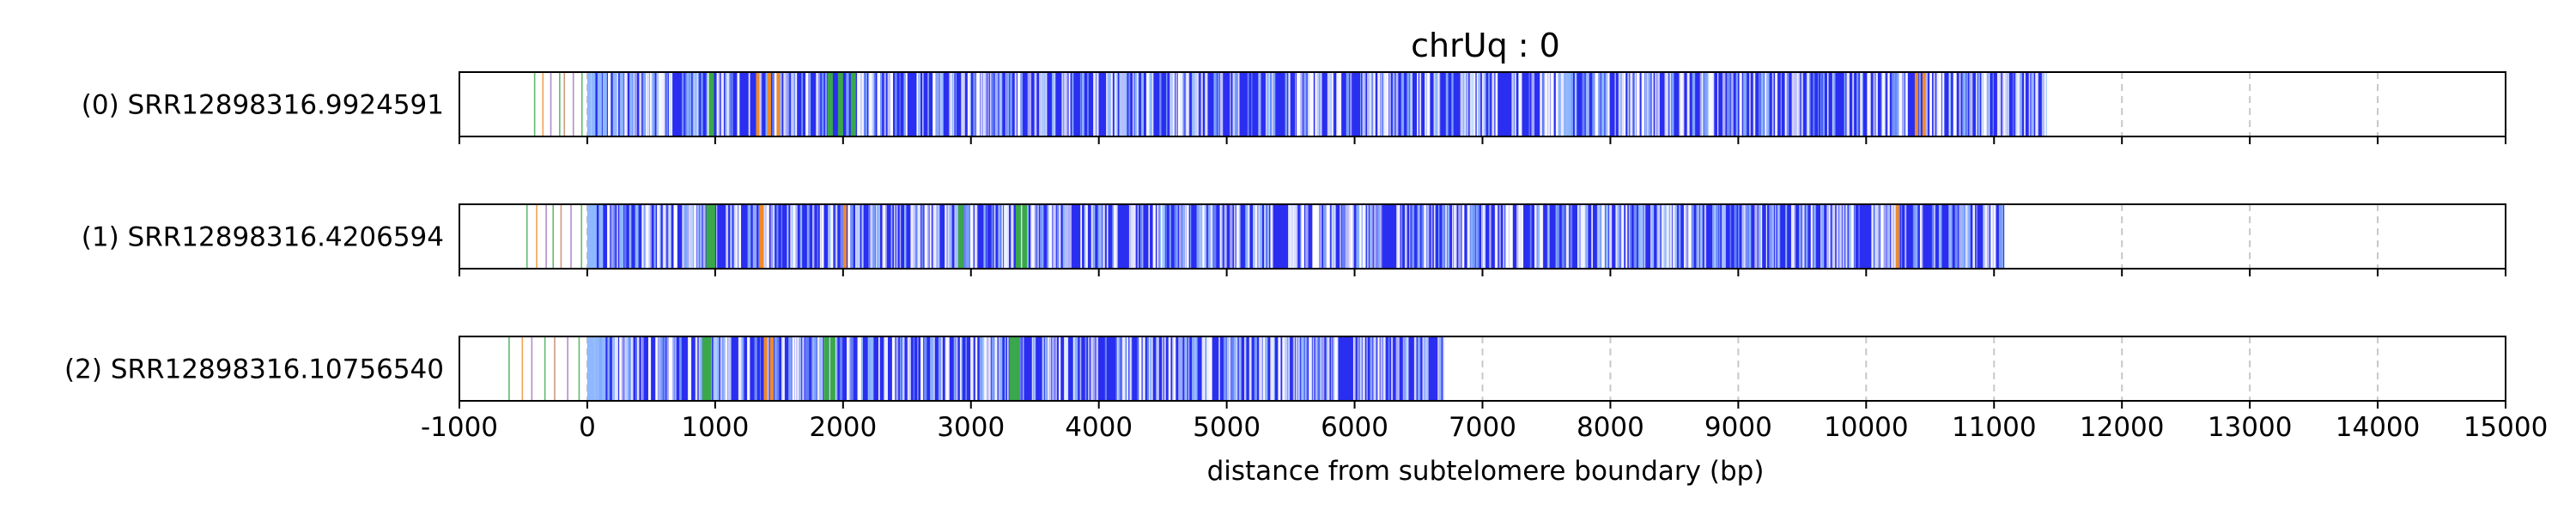  What do you see at coordinates (845, 236) in the screenshot?
I see `orange-mark` at bounding box center [845, 236].